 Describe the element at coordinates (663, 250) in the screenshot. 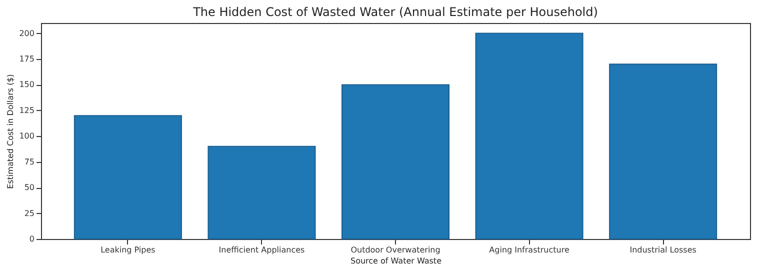

I see `x-tick-label: Industrial Losses` at that location.